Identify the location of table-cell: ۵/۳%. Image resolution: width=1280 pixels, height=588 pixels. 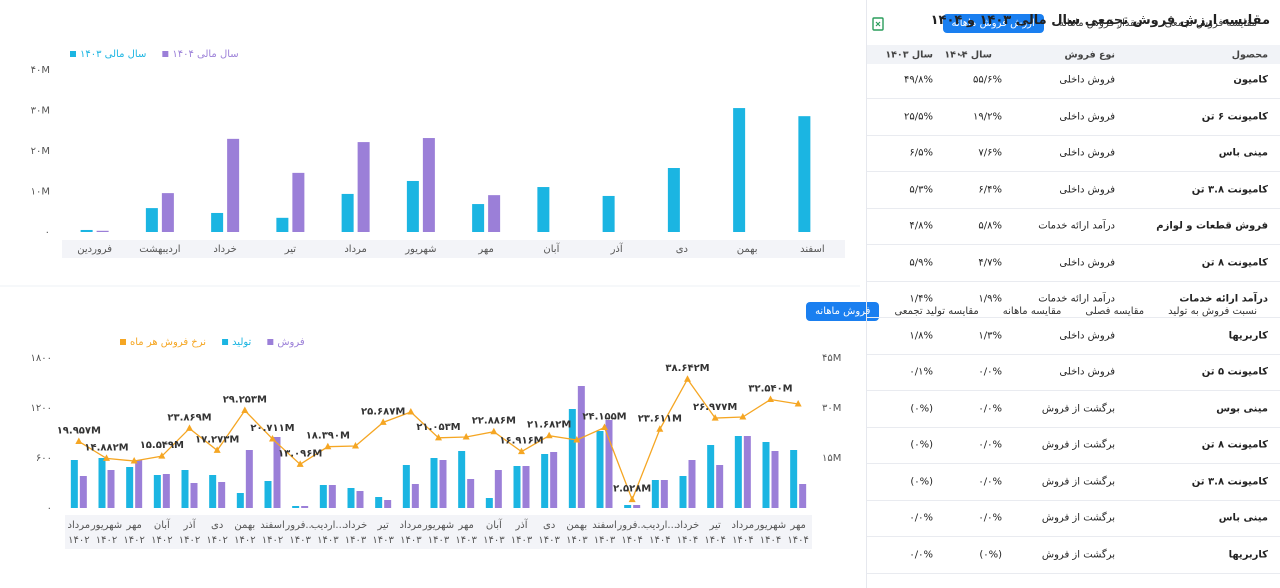
(921, 189).